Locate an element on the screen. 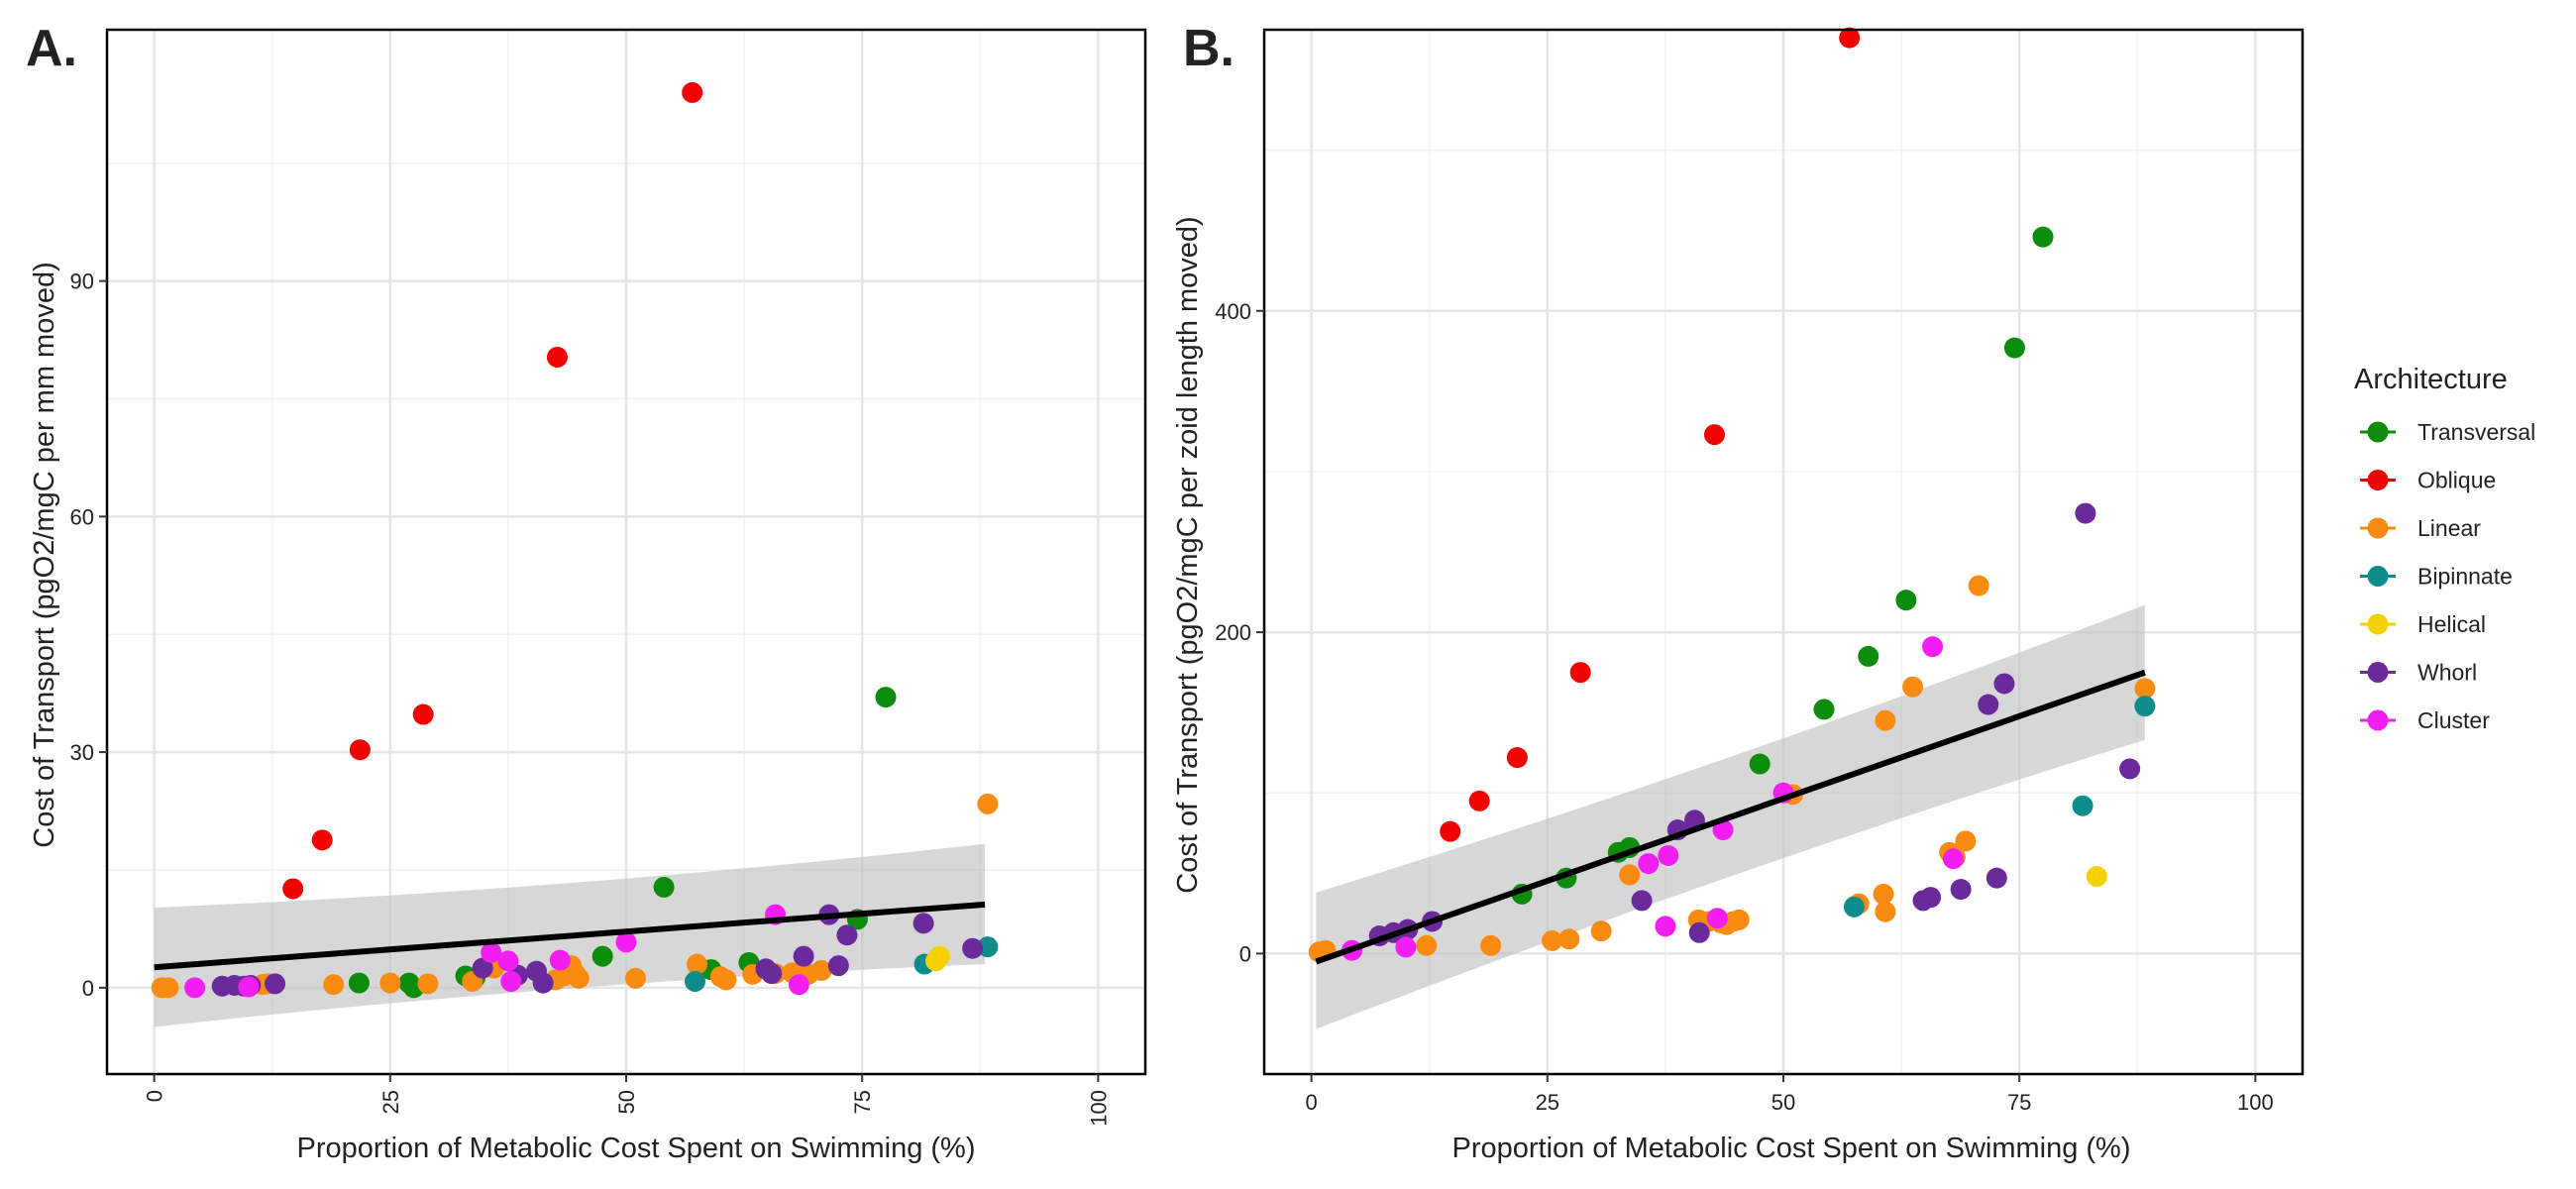 The image size is (2576, 1189). legend-label: Transversal is located at coordinates (2476, 432).